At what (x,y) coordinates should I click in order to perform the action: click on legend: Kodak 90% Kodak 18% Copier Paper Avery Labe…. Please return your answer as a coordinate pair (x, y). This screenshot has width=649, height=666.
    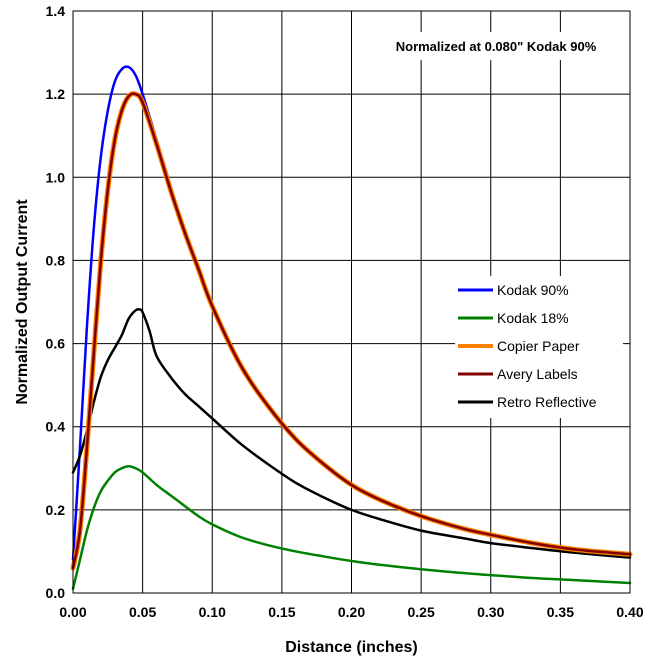
    Looking at the image, I should click on (539, 347).